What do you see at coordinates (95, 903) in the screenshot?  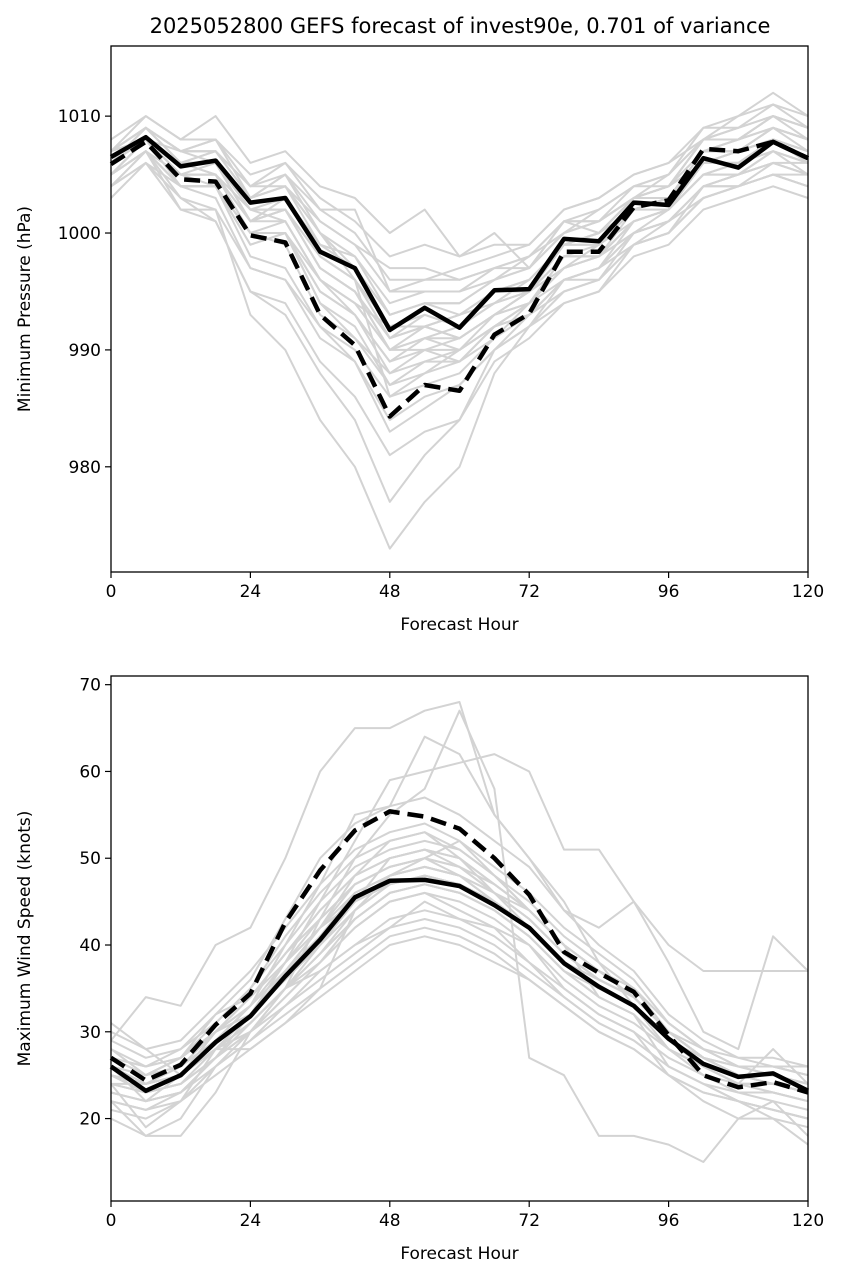 I see `wind-y-ticks: 20 30 40 50 60 70` at bounding box center [95, 903].